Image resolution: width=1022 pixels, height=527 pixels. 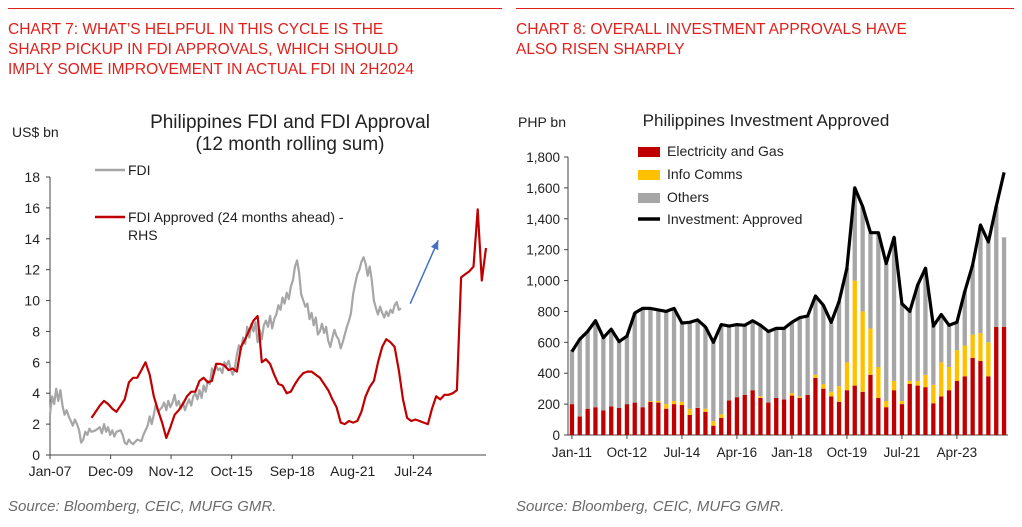 What do you see at coordinates (543, 281) in the screenshot?
I see `y-tick-label: 1,000` at bounding box center [543, 281].